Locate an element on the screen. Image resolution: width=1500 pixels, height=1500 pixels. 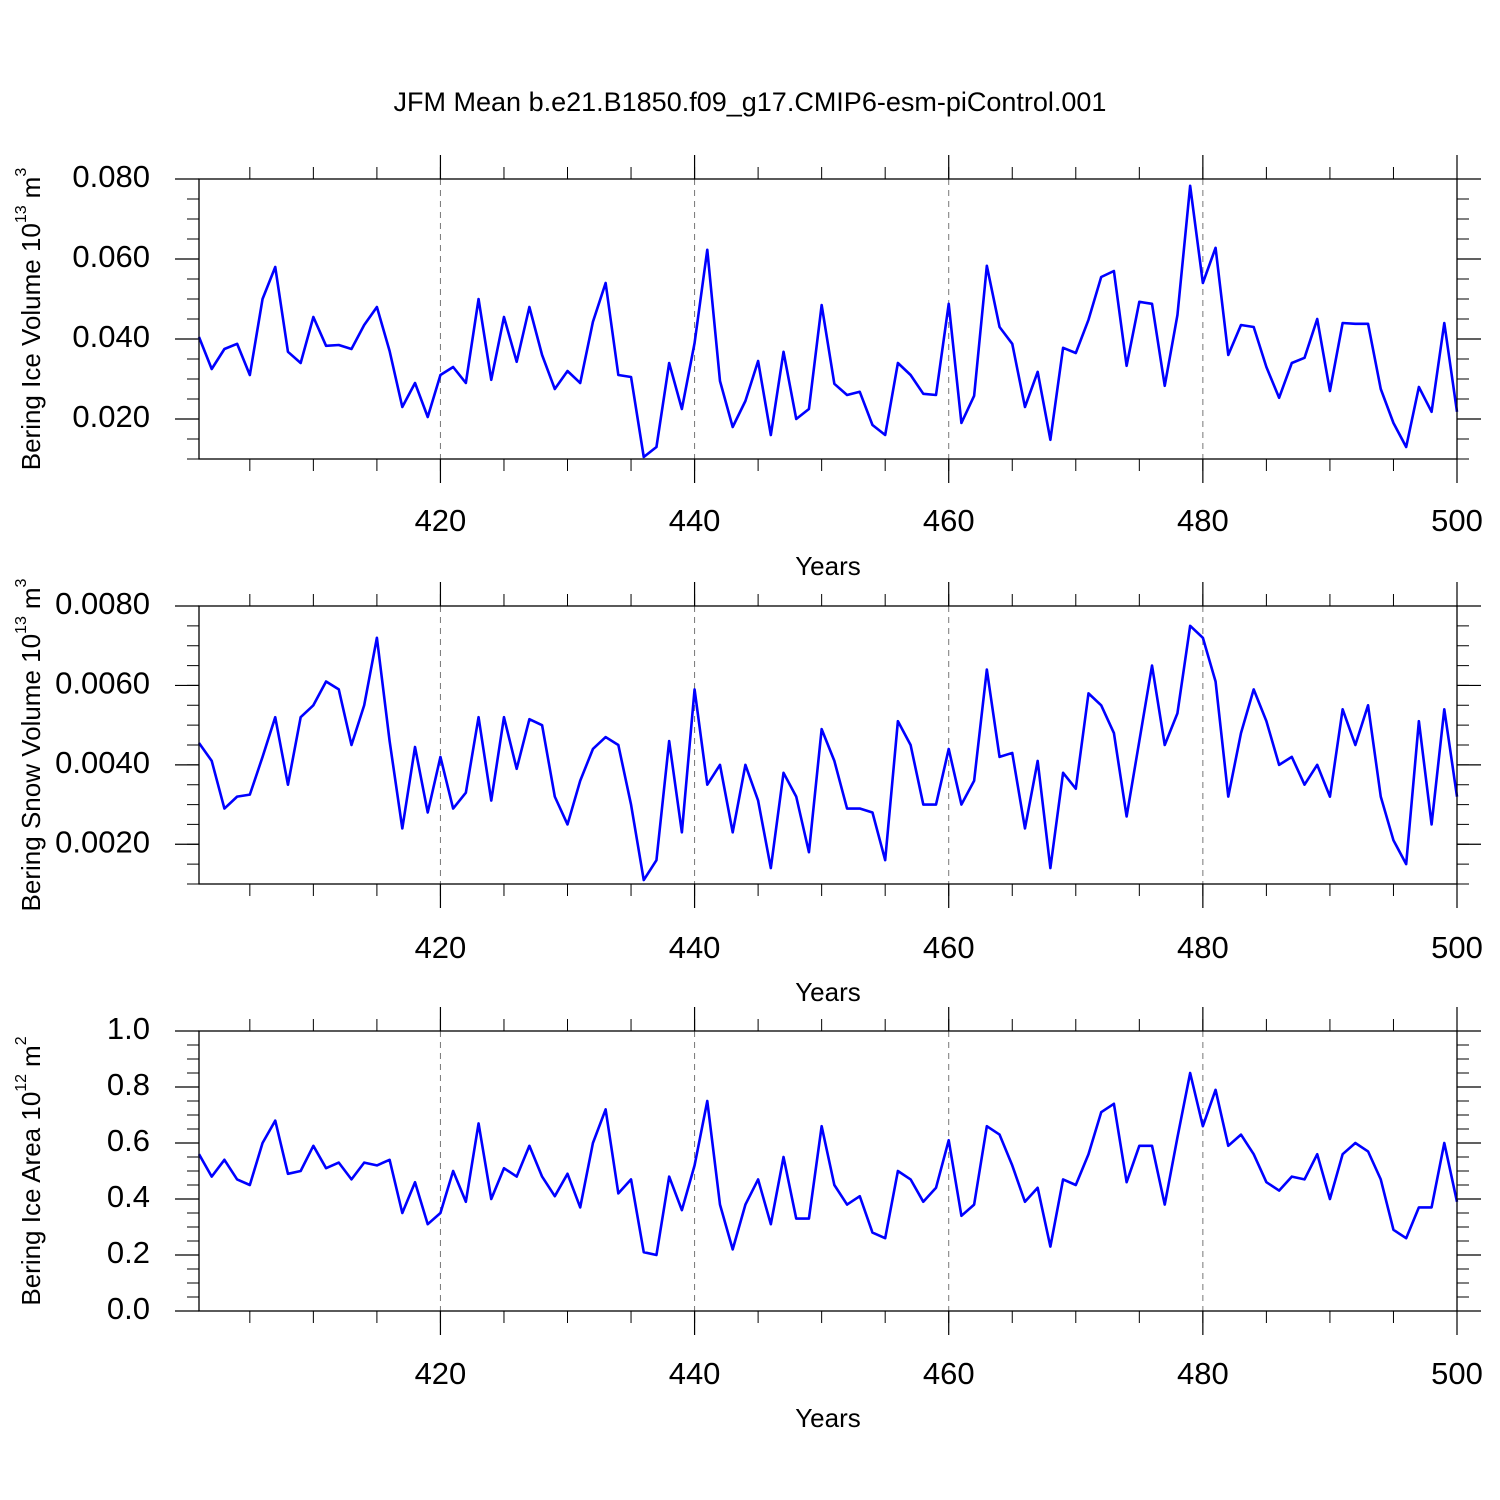
y-tick-label: 0.8 is located at coordinates (128, 1084).